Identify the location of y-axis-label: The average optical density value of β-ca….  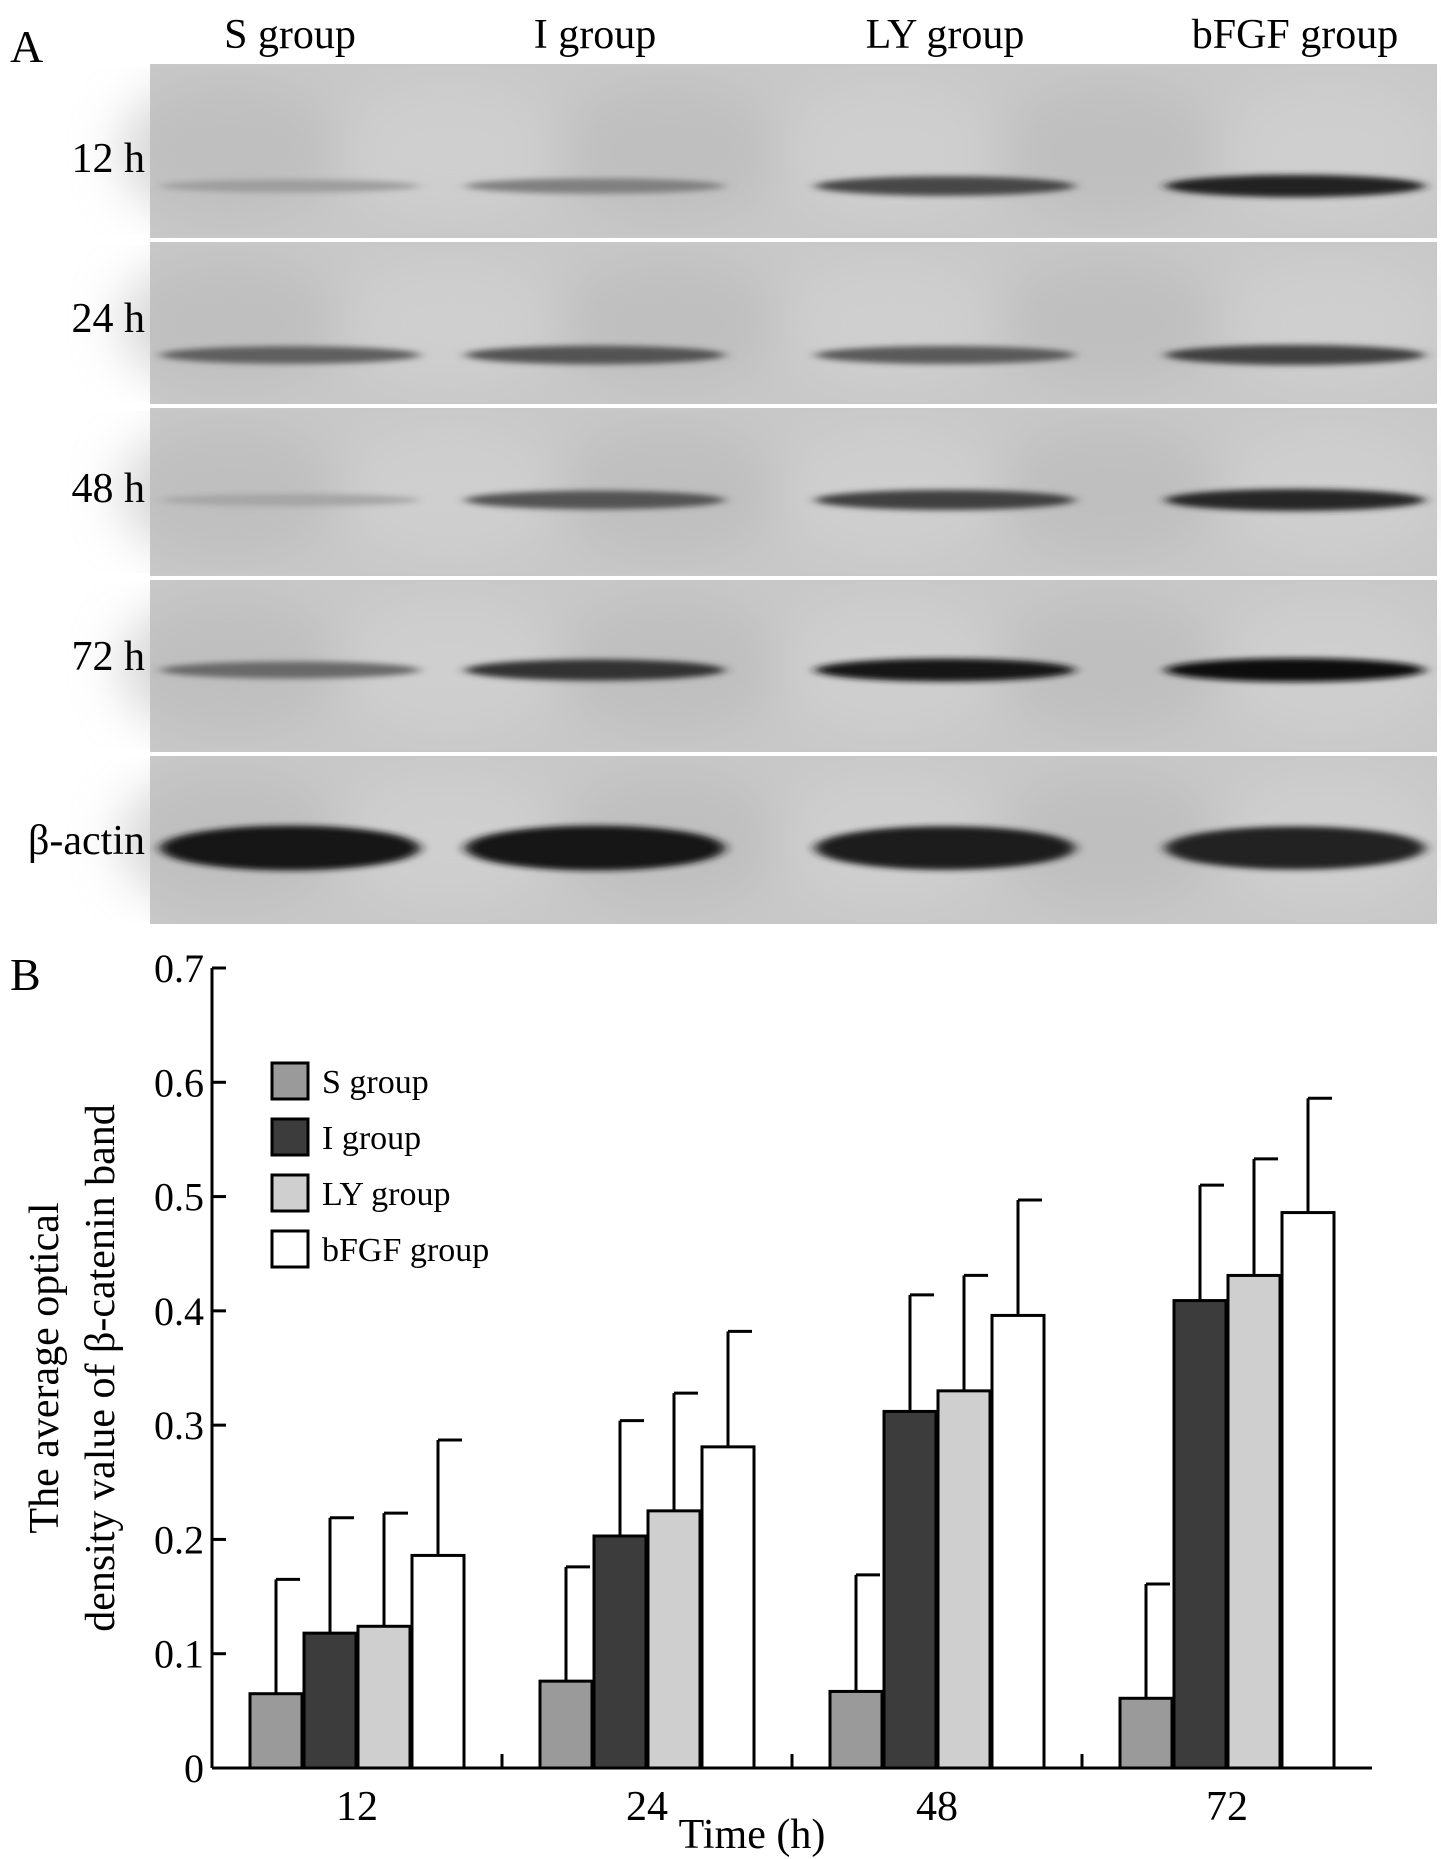
(73, 1368).